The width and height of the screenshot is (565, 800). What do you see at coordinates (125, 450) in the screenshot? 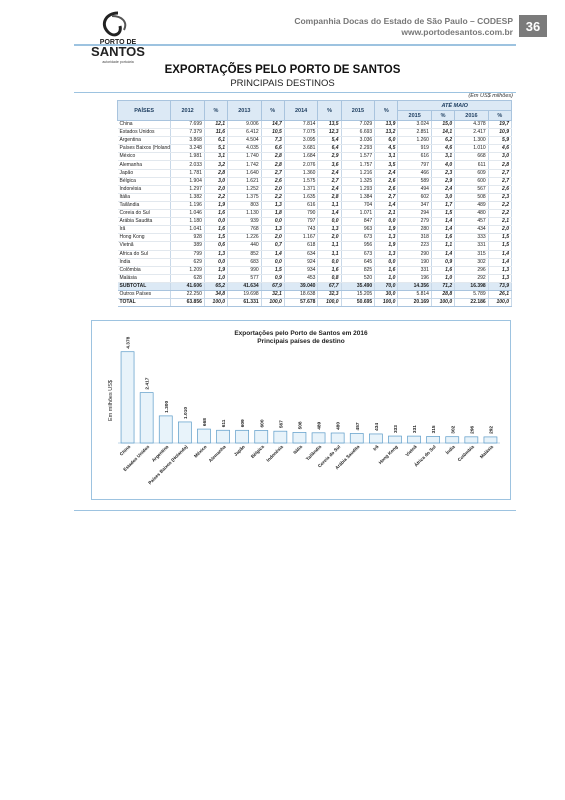
I see `category-label: China` at bounding box center [125, 450].